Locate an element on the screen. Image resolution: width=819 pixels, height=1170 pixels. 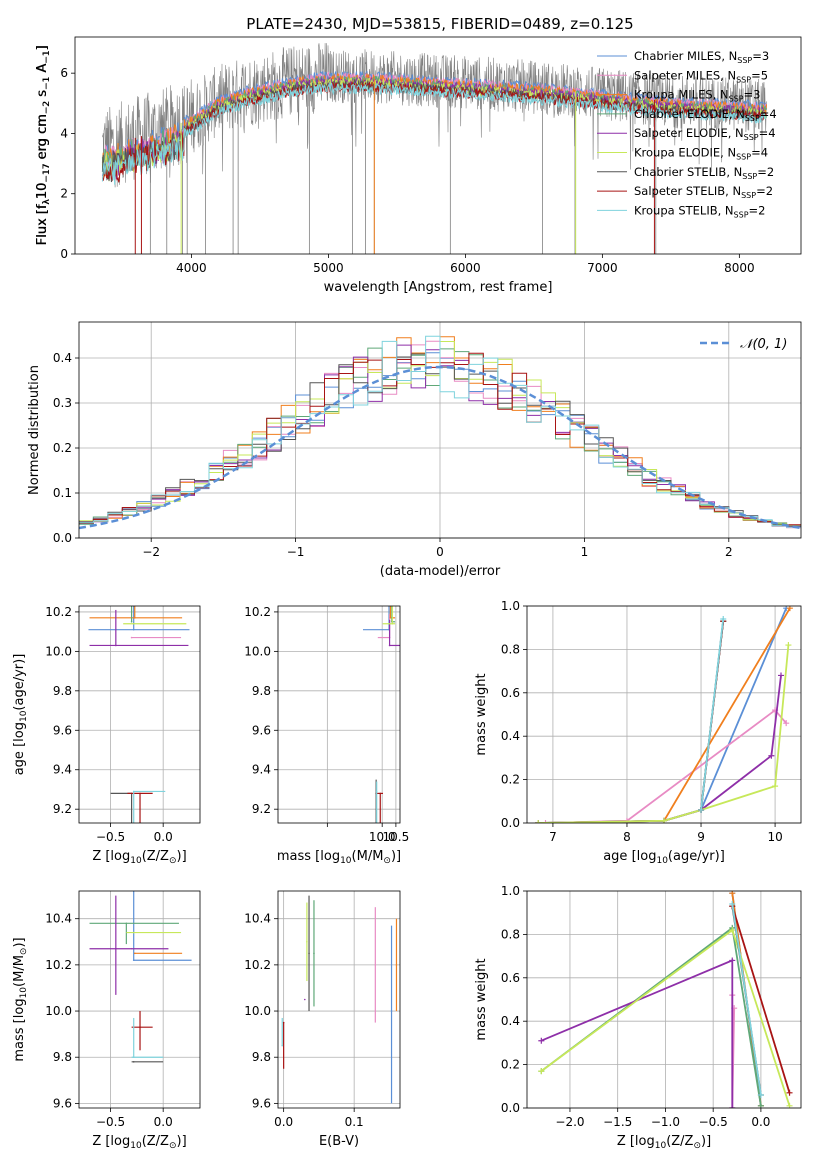
legend-nssp-value: =2 is located at coordinates (765, 172).